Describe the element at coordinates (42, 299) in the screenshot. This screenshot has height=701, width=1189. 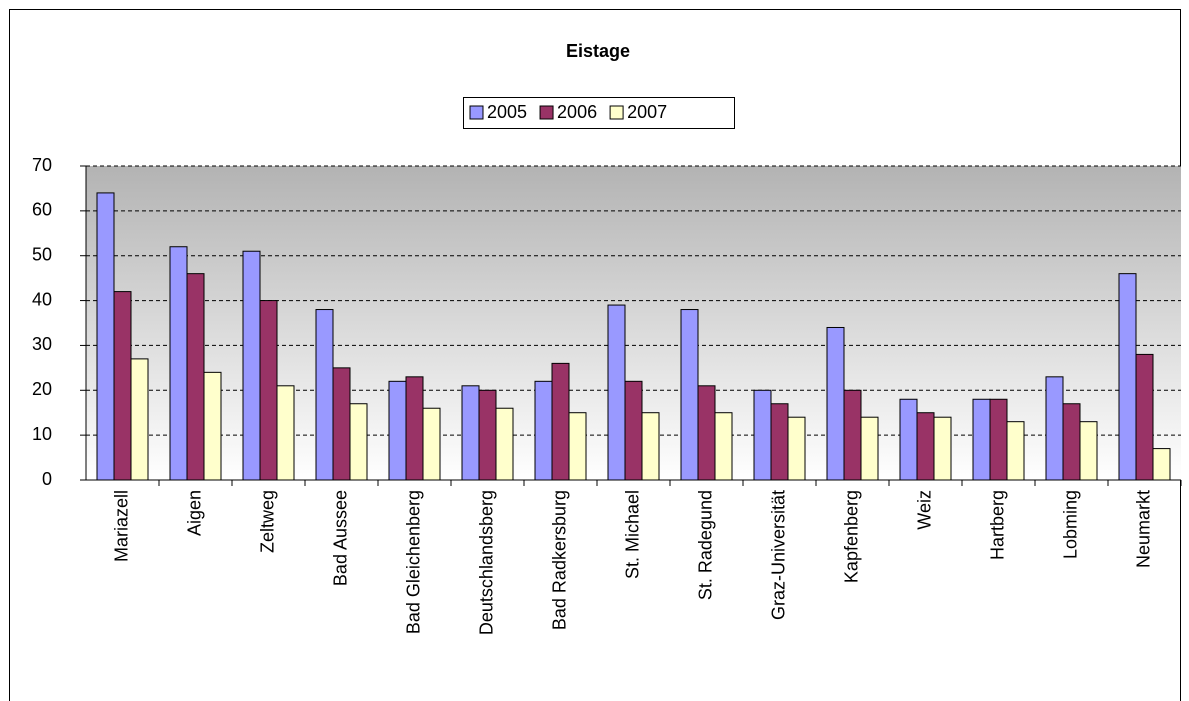
I see `y-tick-label: 40` at that location.